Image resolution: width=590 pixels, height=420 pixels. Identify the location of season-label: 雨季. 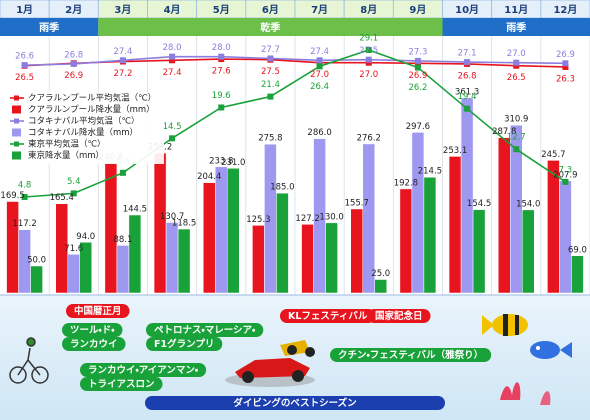
(516, 27).